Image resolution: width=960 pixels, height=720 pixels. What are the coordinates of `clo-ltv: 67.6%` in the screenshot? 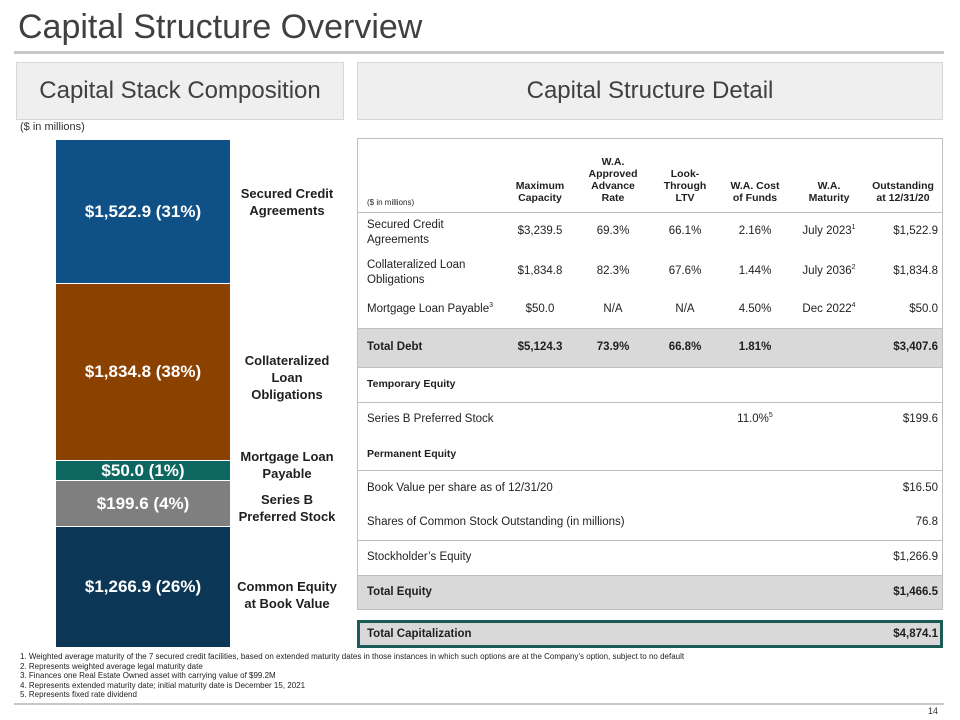 It's located at (685, 271).